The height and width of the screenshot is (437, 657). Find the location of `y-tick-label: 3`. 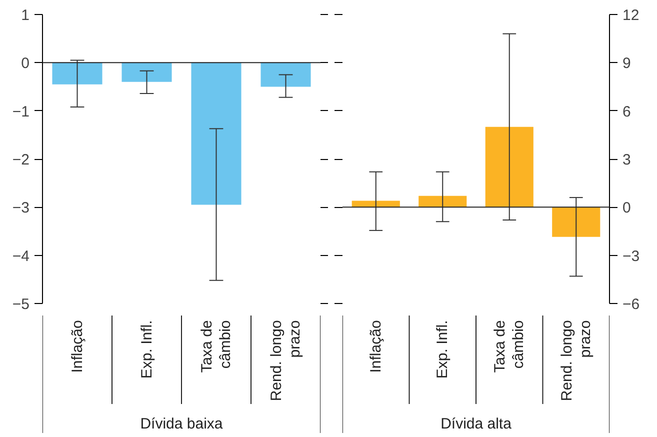

y-tick-label: 3 is located at coordinates (626, 160).